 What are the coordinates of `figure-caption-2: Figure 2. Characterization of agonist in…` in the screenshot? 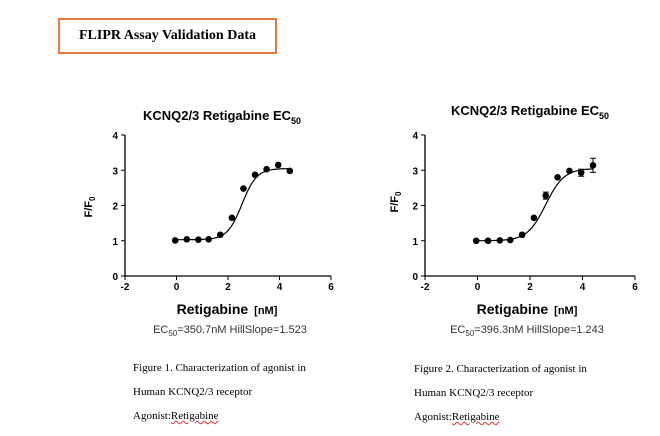 It's located at (500, 393).